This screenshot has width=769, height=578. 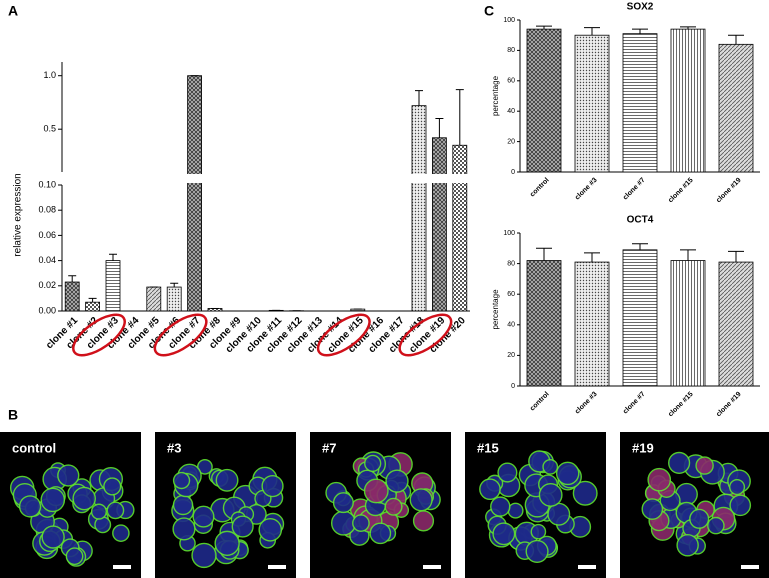 I want to click on image-label: #19, so click(x=643, y=447).